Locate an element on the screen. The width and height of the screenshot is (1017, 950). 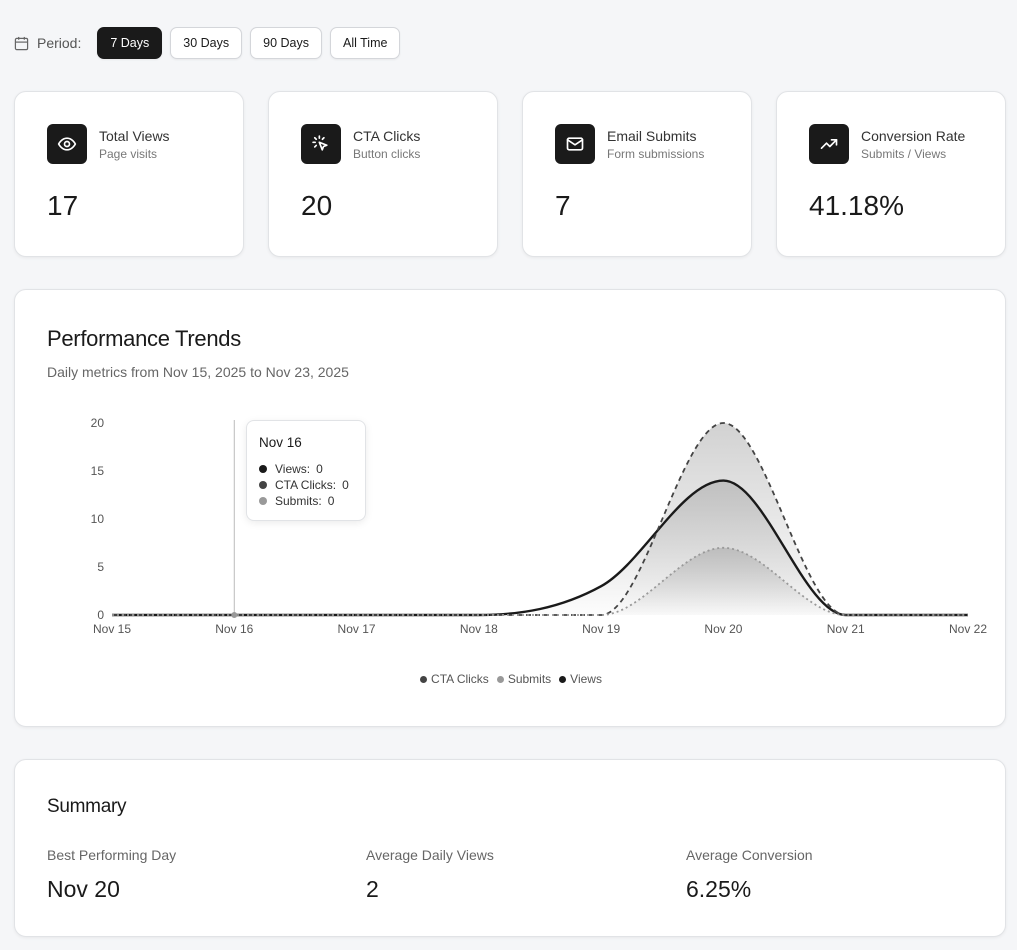
legend-item-cta-clicks: CTA Clicks is located at coordinates (454, 679).